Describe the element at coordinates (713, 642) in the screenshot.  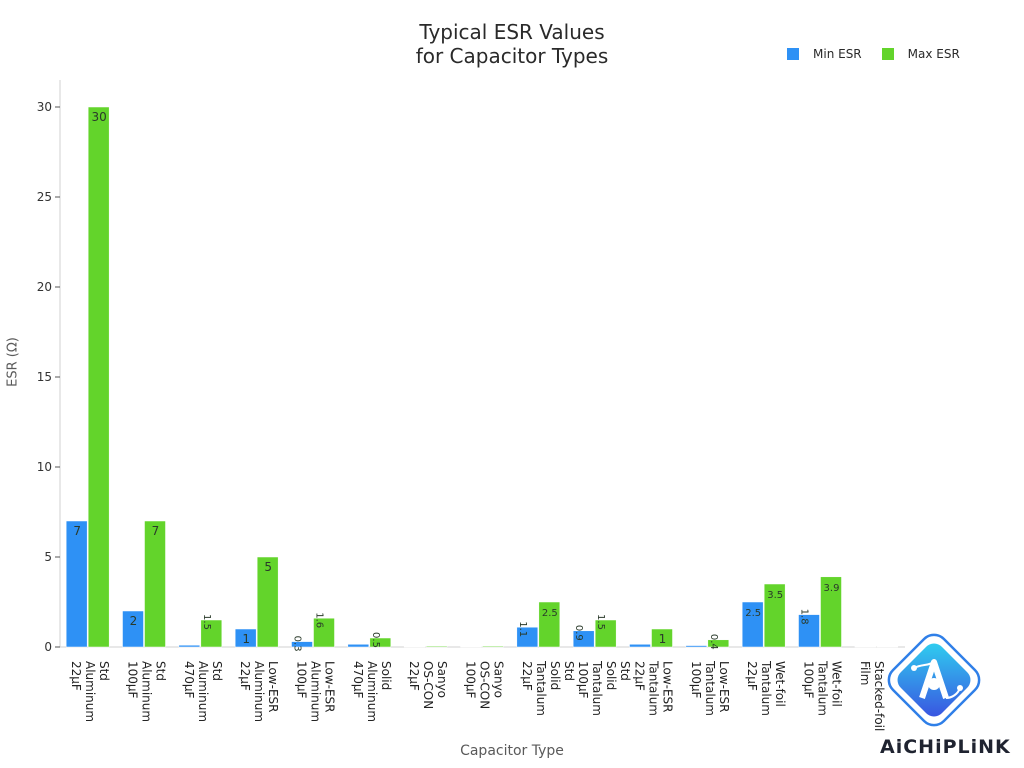
I see `bar-data-label: 0.4` at that location.